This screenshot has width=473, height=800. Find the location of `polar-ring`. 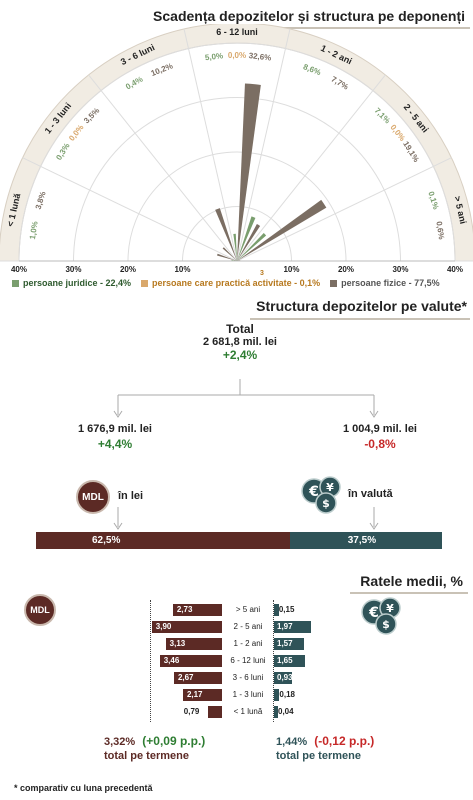

polar-ring is located at coordinates (237, 206).